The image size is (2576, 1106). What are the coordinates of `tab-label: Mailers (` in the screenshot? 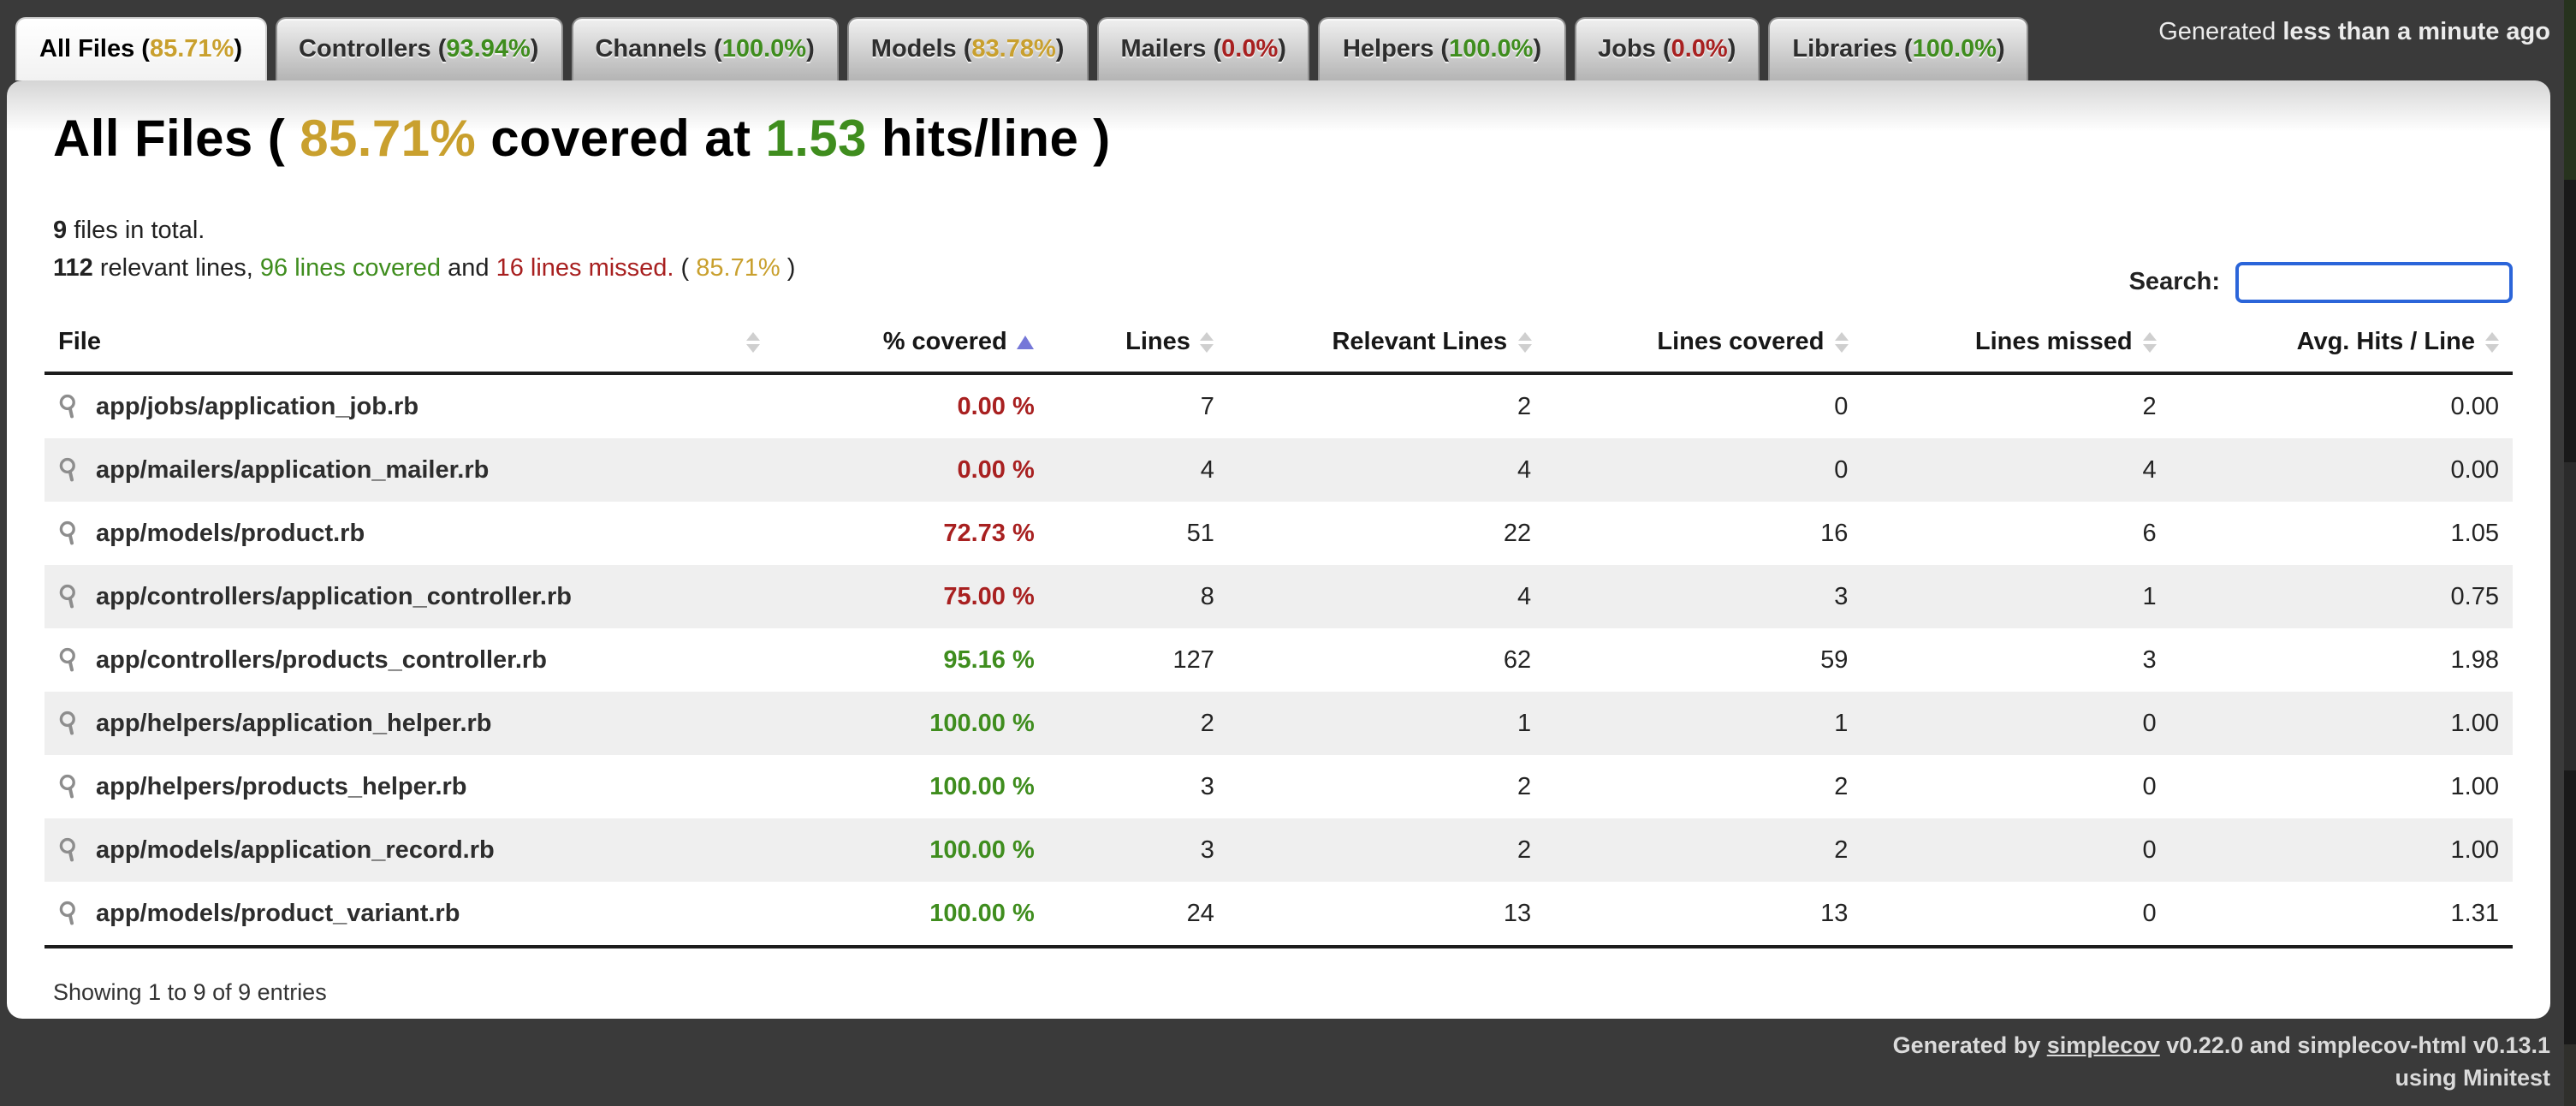 It's located at (1171, 50).